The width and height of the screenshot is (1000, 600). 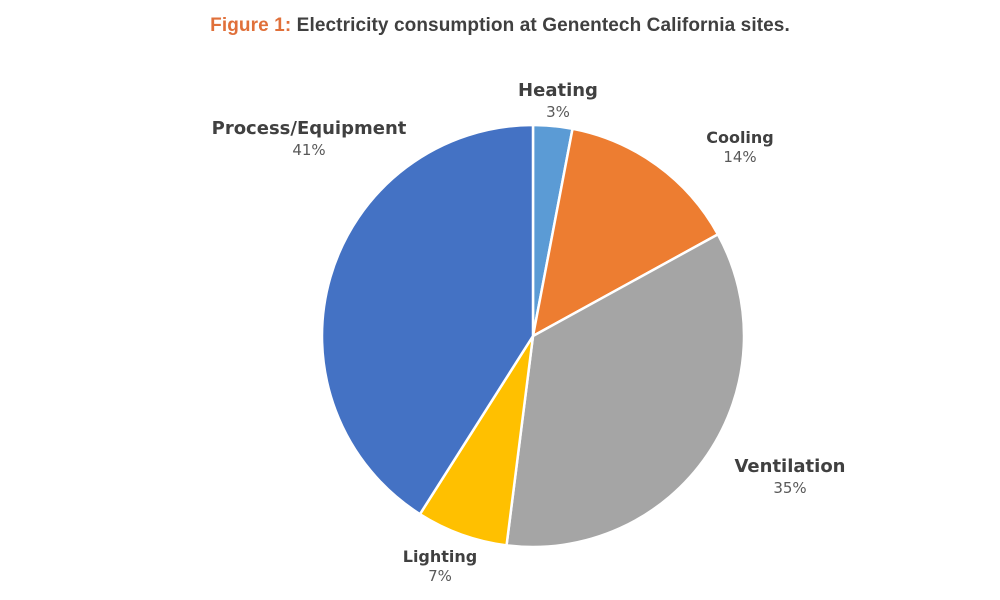 What do you see at coordinates (790, 487) in the screenshot?
I see `data-label-value: 35%` at bounding box center [790, 487].